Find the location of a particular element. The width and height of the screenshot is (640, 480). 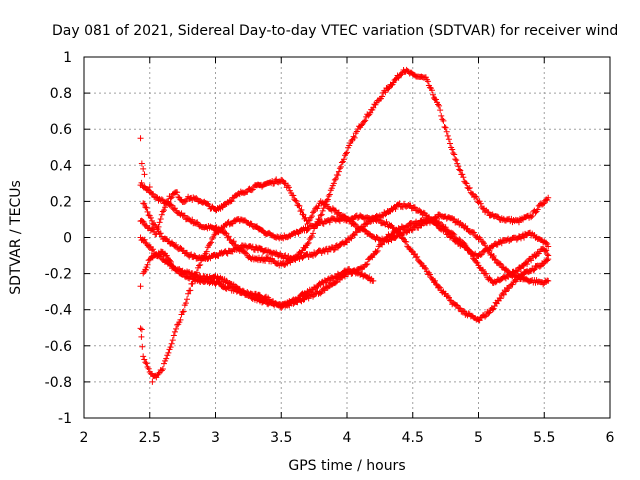

y-axis-label: SDTVAR / TECUs is located at coordinates (16, 237).